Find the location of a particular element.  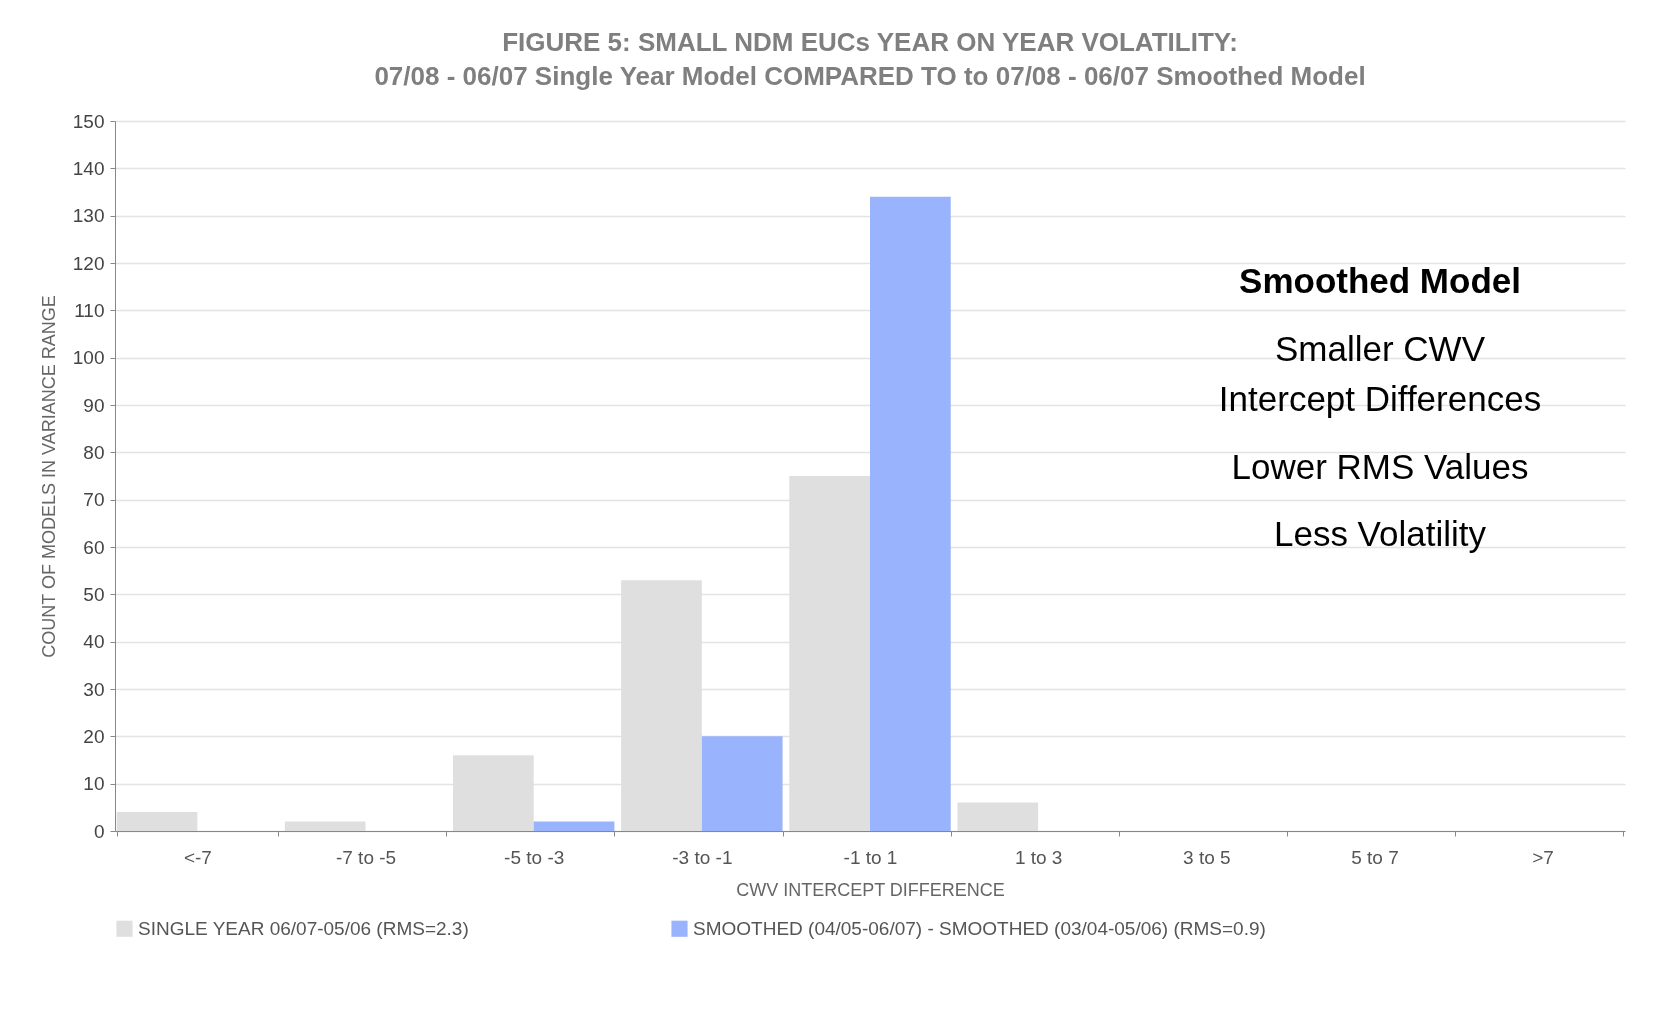

y-tick-label: 50 is located at coordinates (94, 594).